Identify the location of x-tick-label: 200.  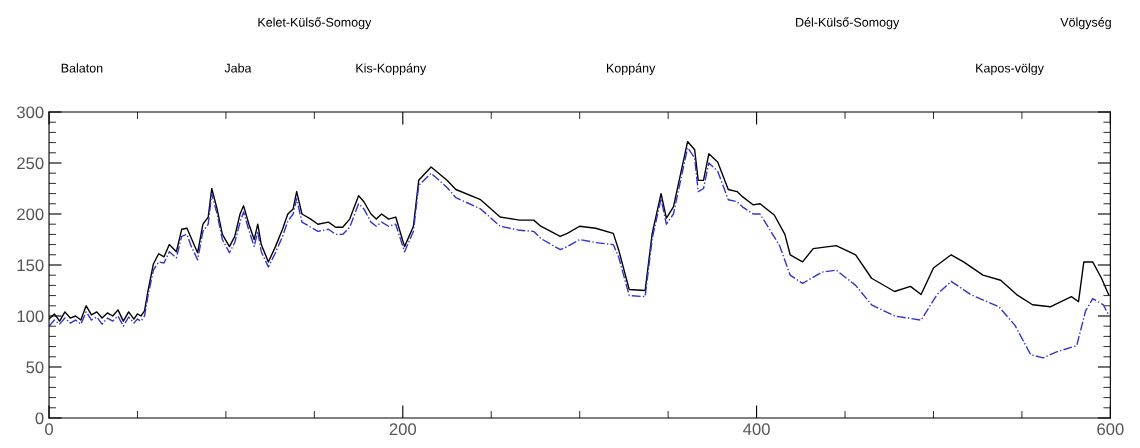
(403, 429).